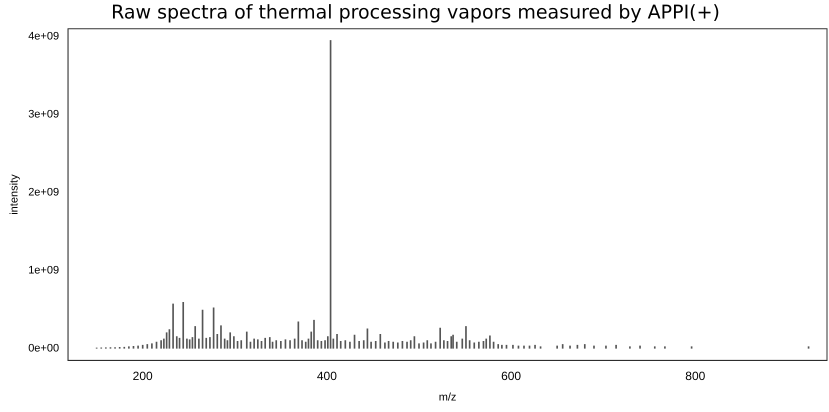 Image resolution: width=829 pixels, height=412 pixels. Describe the element at coordinates (44, 36) in the screenshot. I see `y-tick-label: 4e+09` at that location.